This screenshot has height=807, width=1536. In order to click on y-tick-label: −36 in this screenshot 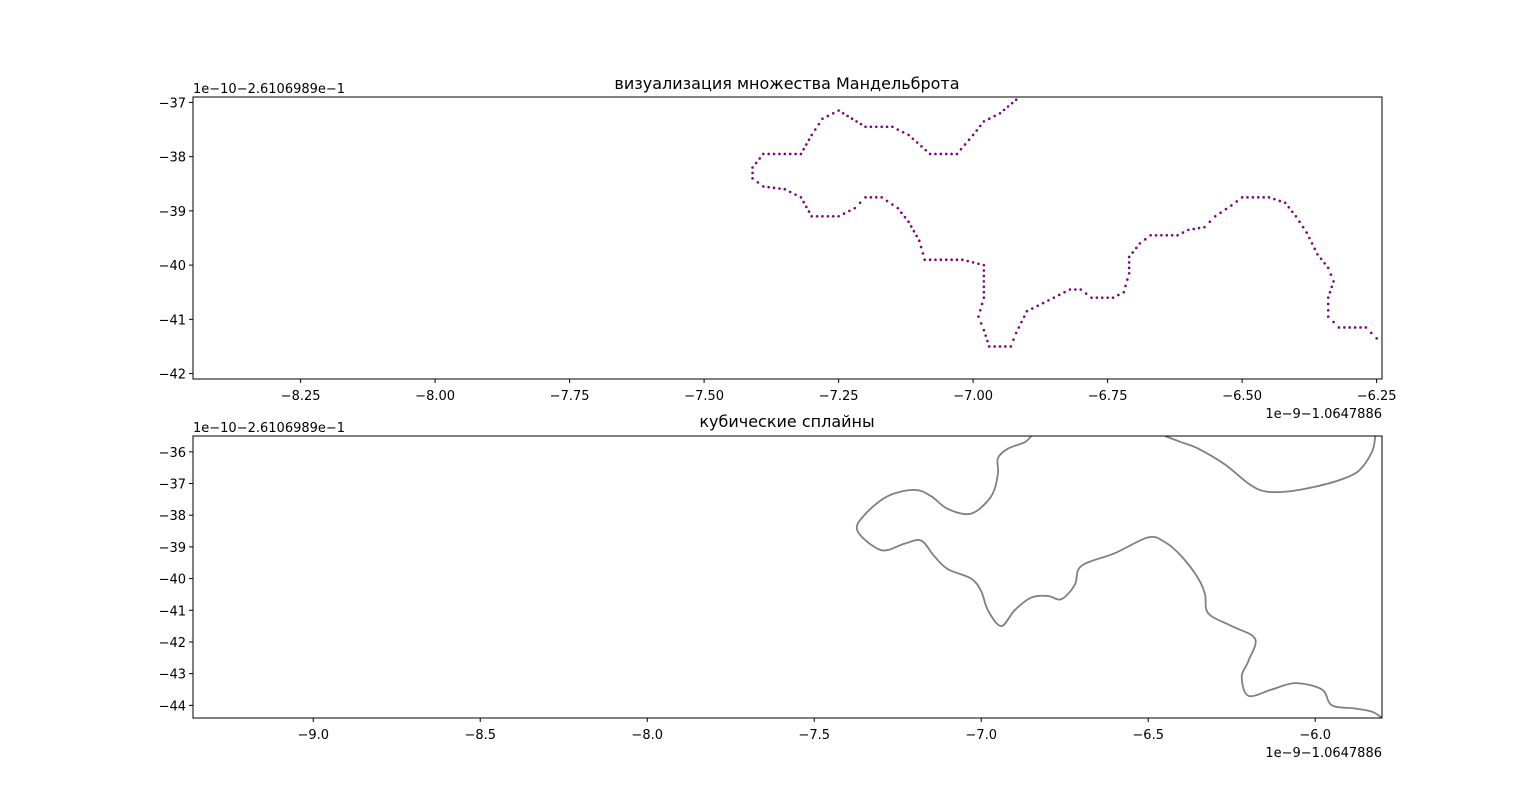, I will do `click(172, 453)`.